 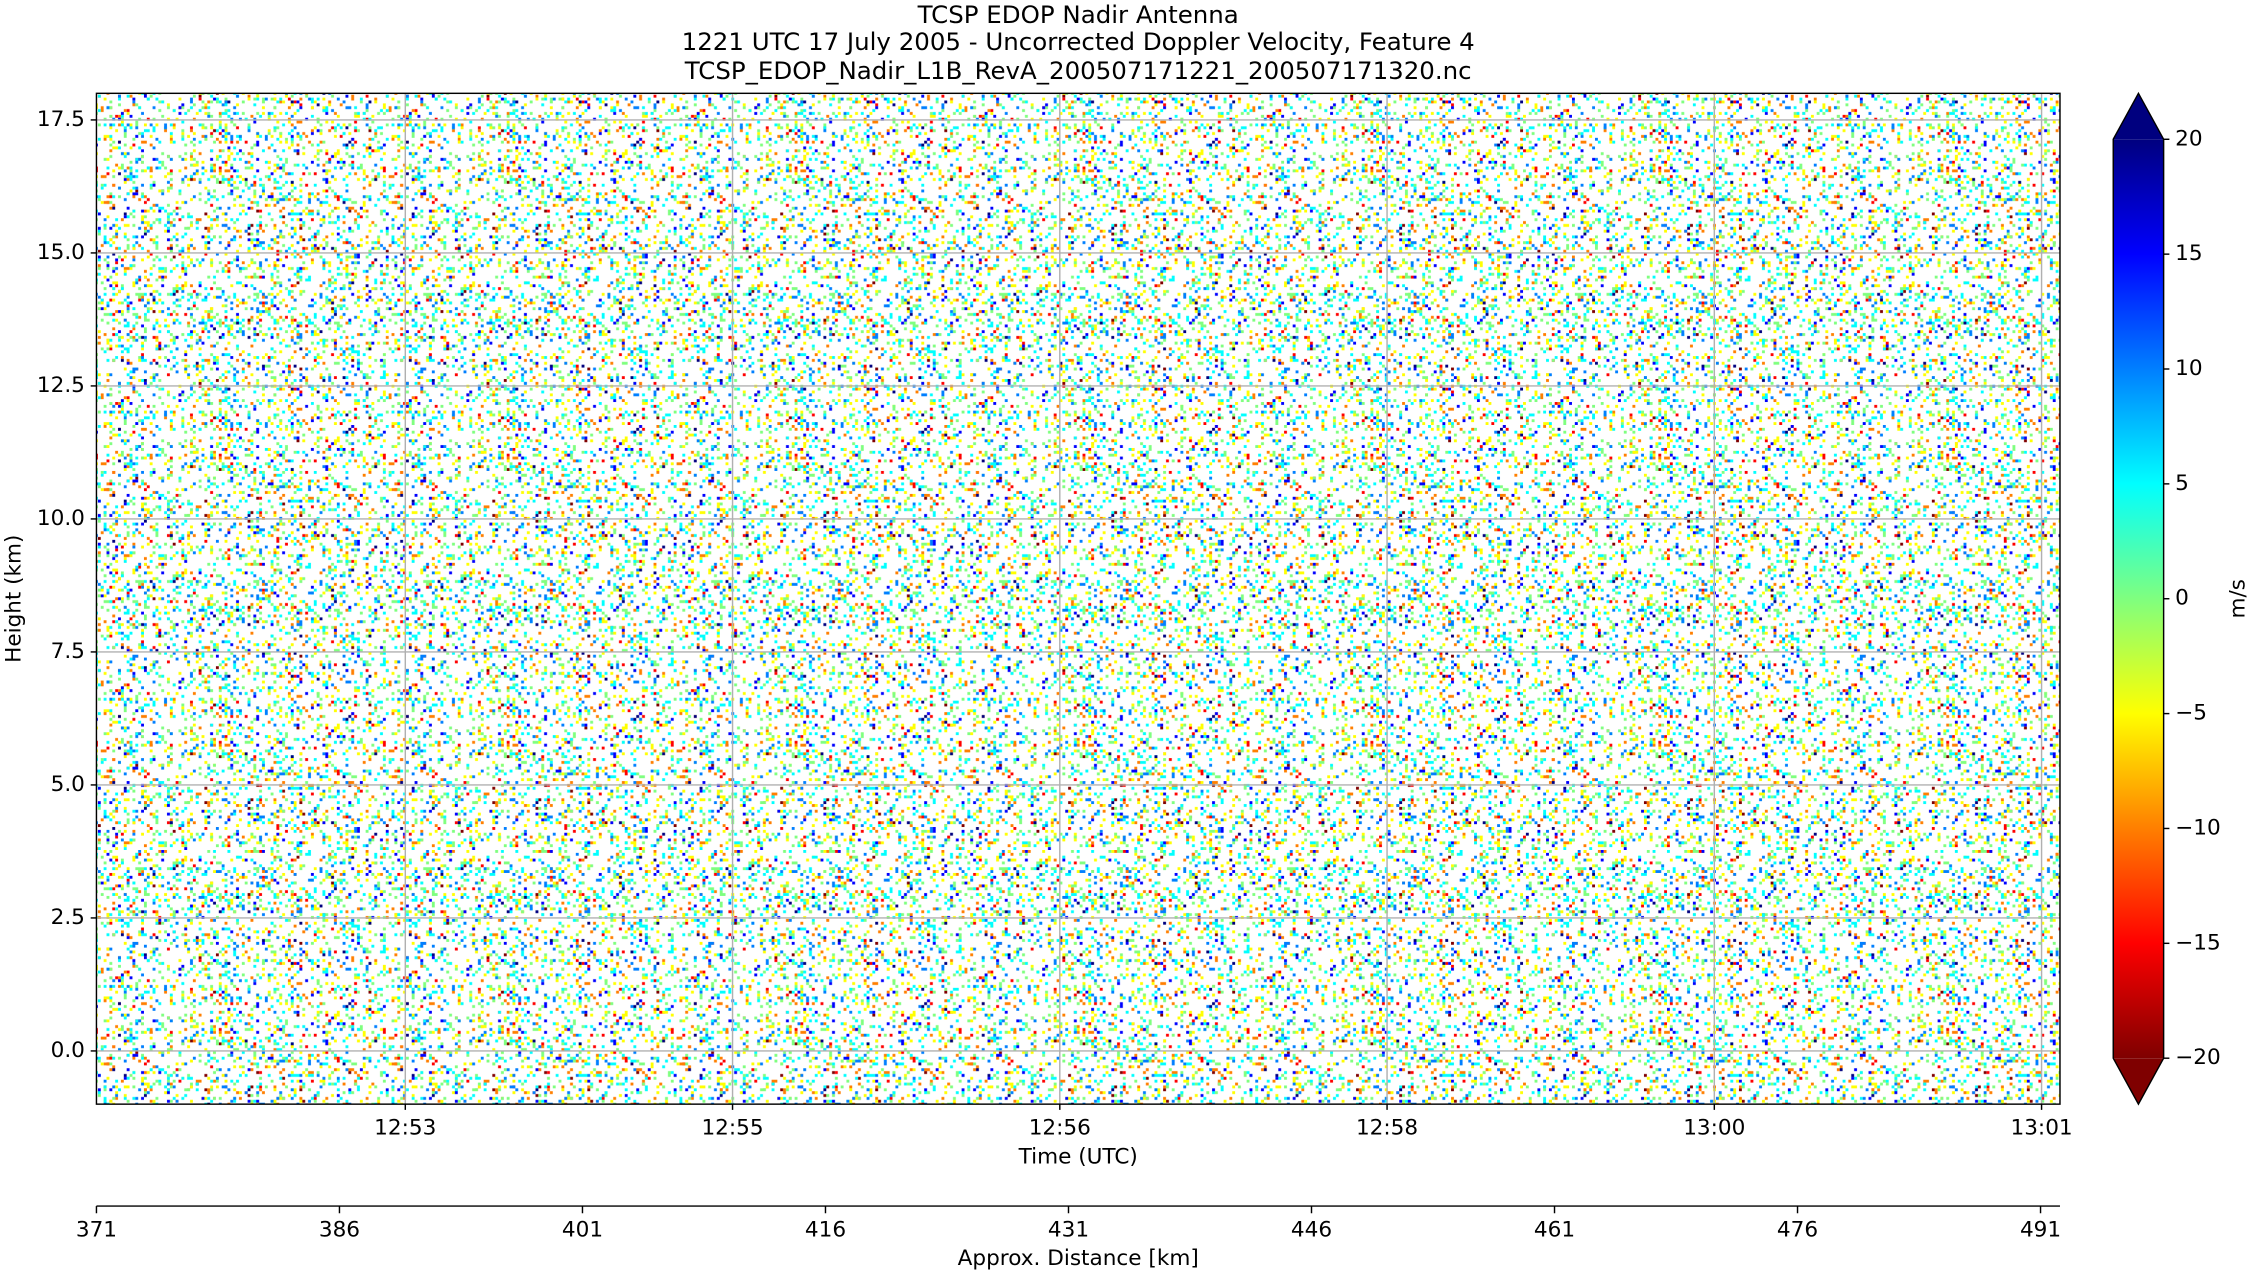 I want to click on x-tick-label: 12:53, so click(x=405, y=1128).